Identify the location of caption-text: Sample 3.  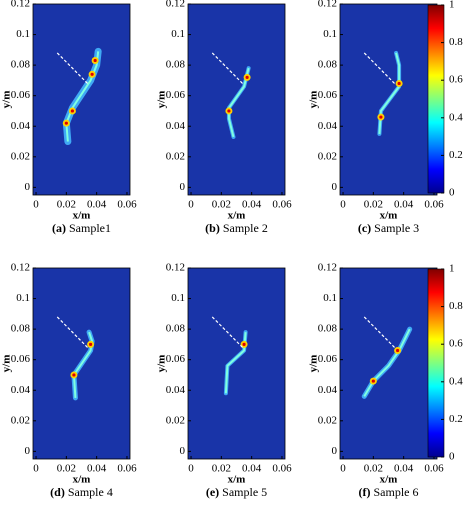
(396, 228).